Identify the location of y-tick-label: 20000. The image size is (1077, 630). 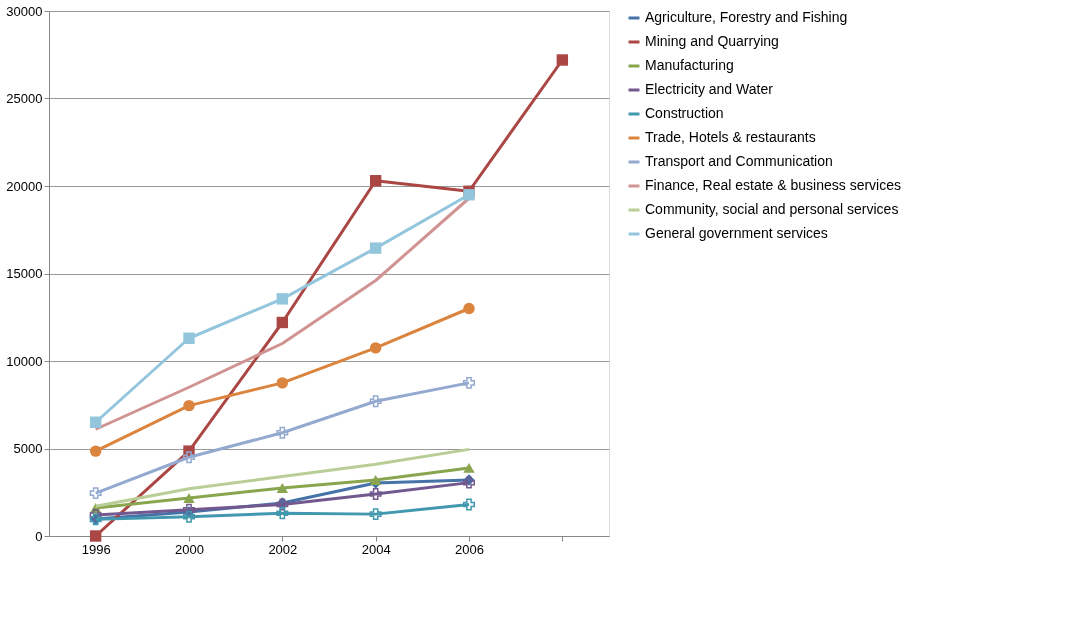
(24, 186).